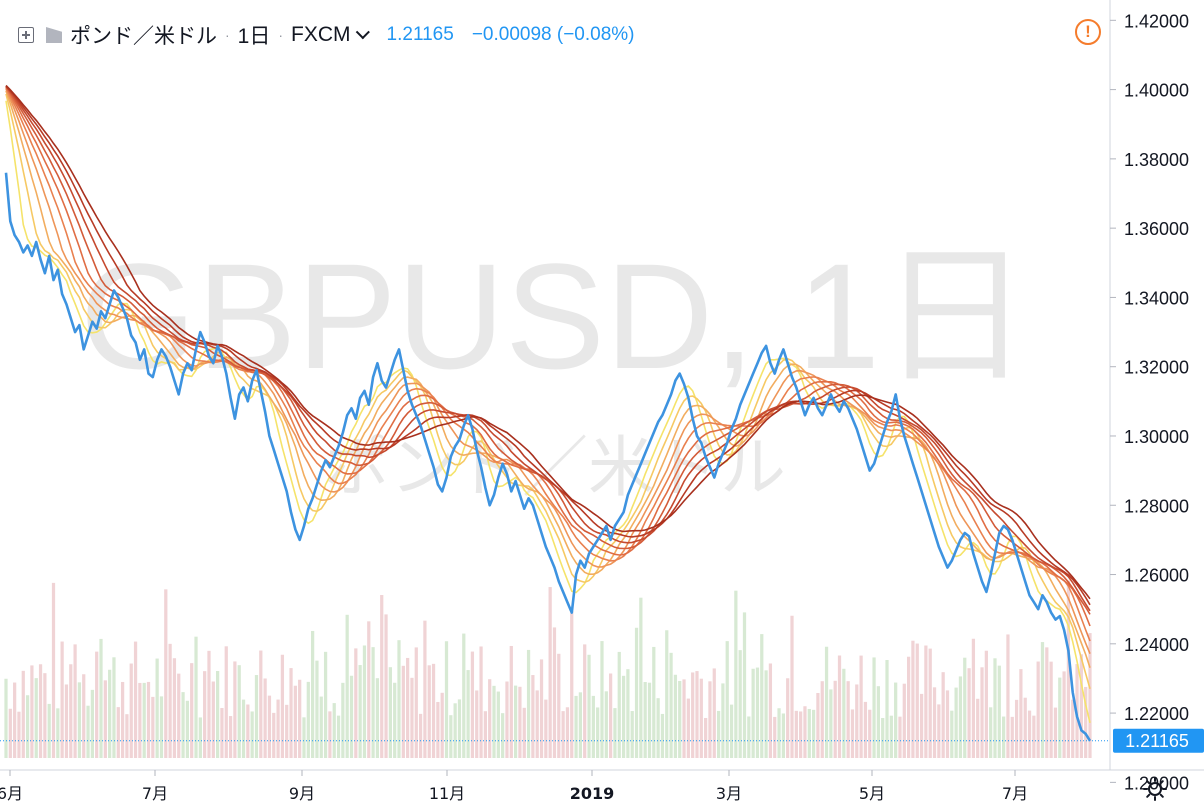  What do you see at coordinates (54, 35) in the screenshot?
I see `flag-icon` at bounding box center [54, 35].